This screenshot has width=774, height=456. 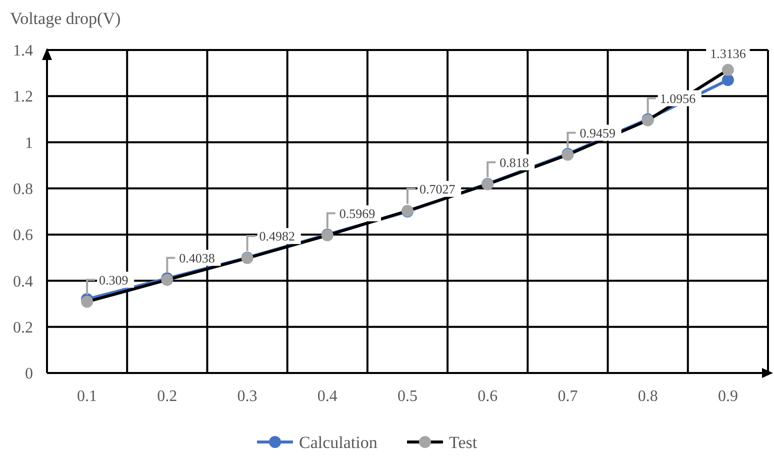 I want to click on x-tick-label: 0.1, so click(x=87, y=396).